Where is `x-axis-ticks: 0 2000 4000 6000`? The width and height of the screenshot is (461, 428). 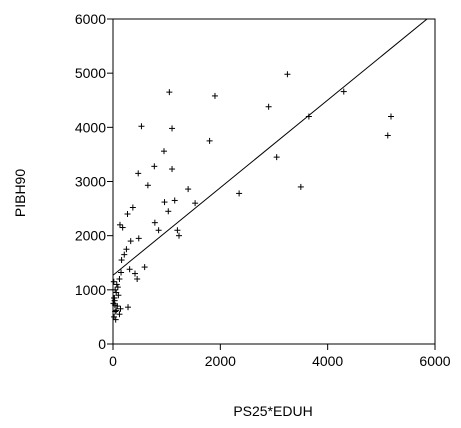
x-axis-ticks: 0 2000 4000 6000 is located at coordinates (280, 356).